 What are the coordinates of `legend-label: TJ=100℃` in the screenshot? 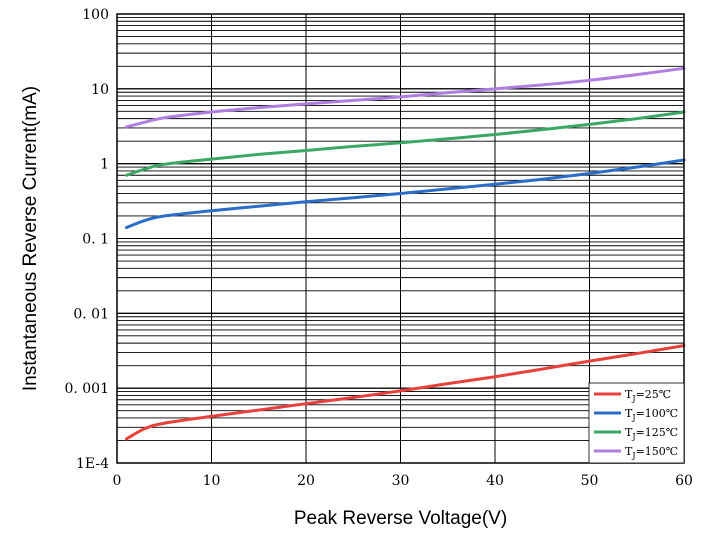 It's located at (651, 414).